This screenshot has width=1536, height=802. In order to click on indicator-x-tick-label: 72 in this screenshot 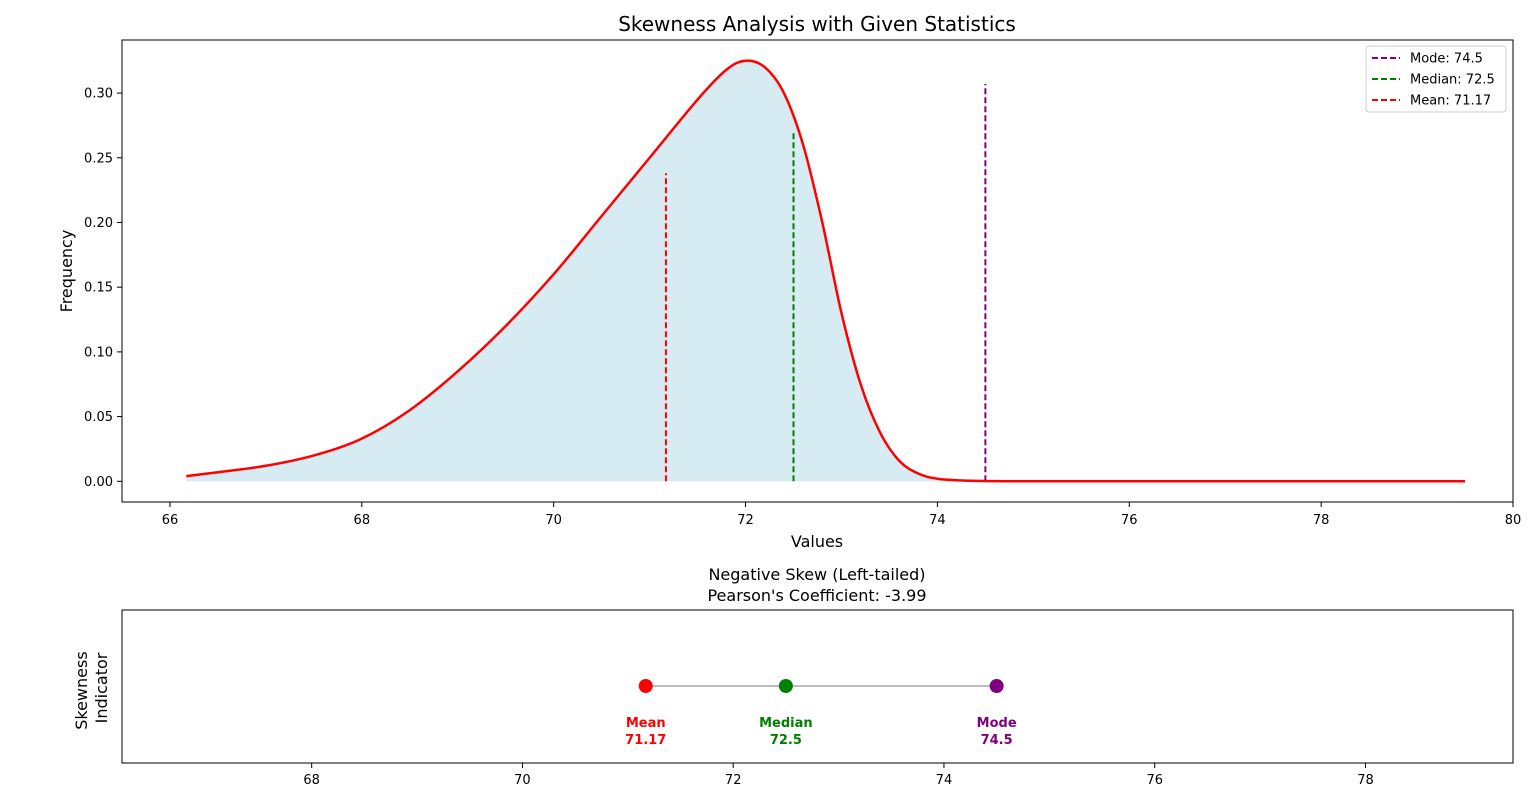, I will do `click(733, 780)`.